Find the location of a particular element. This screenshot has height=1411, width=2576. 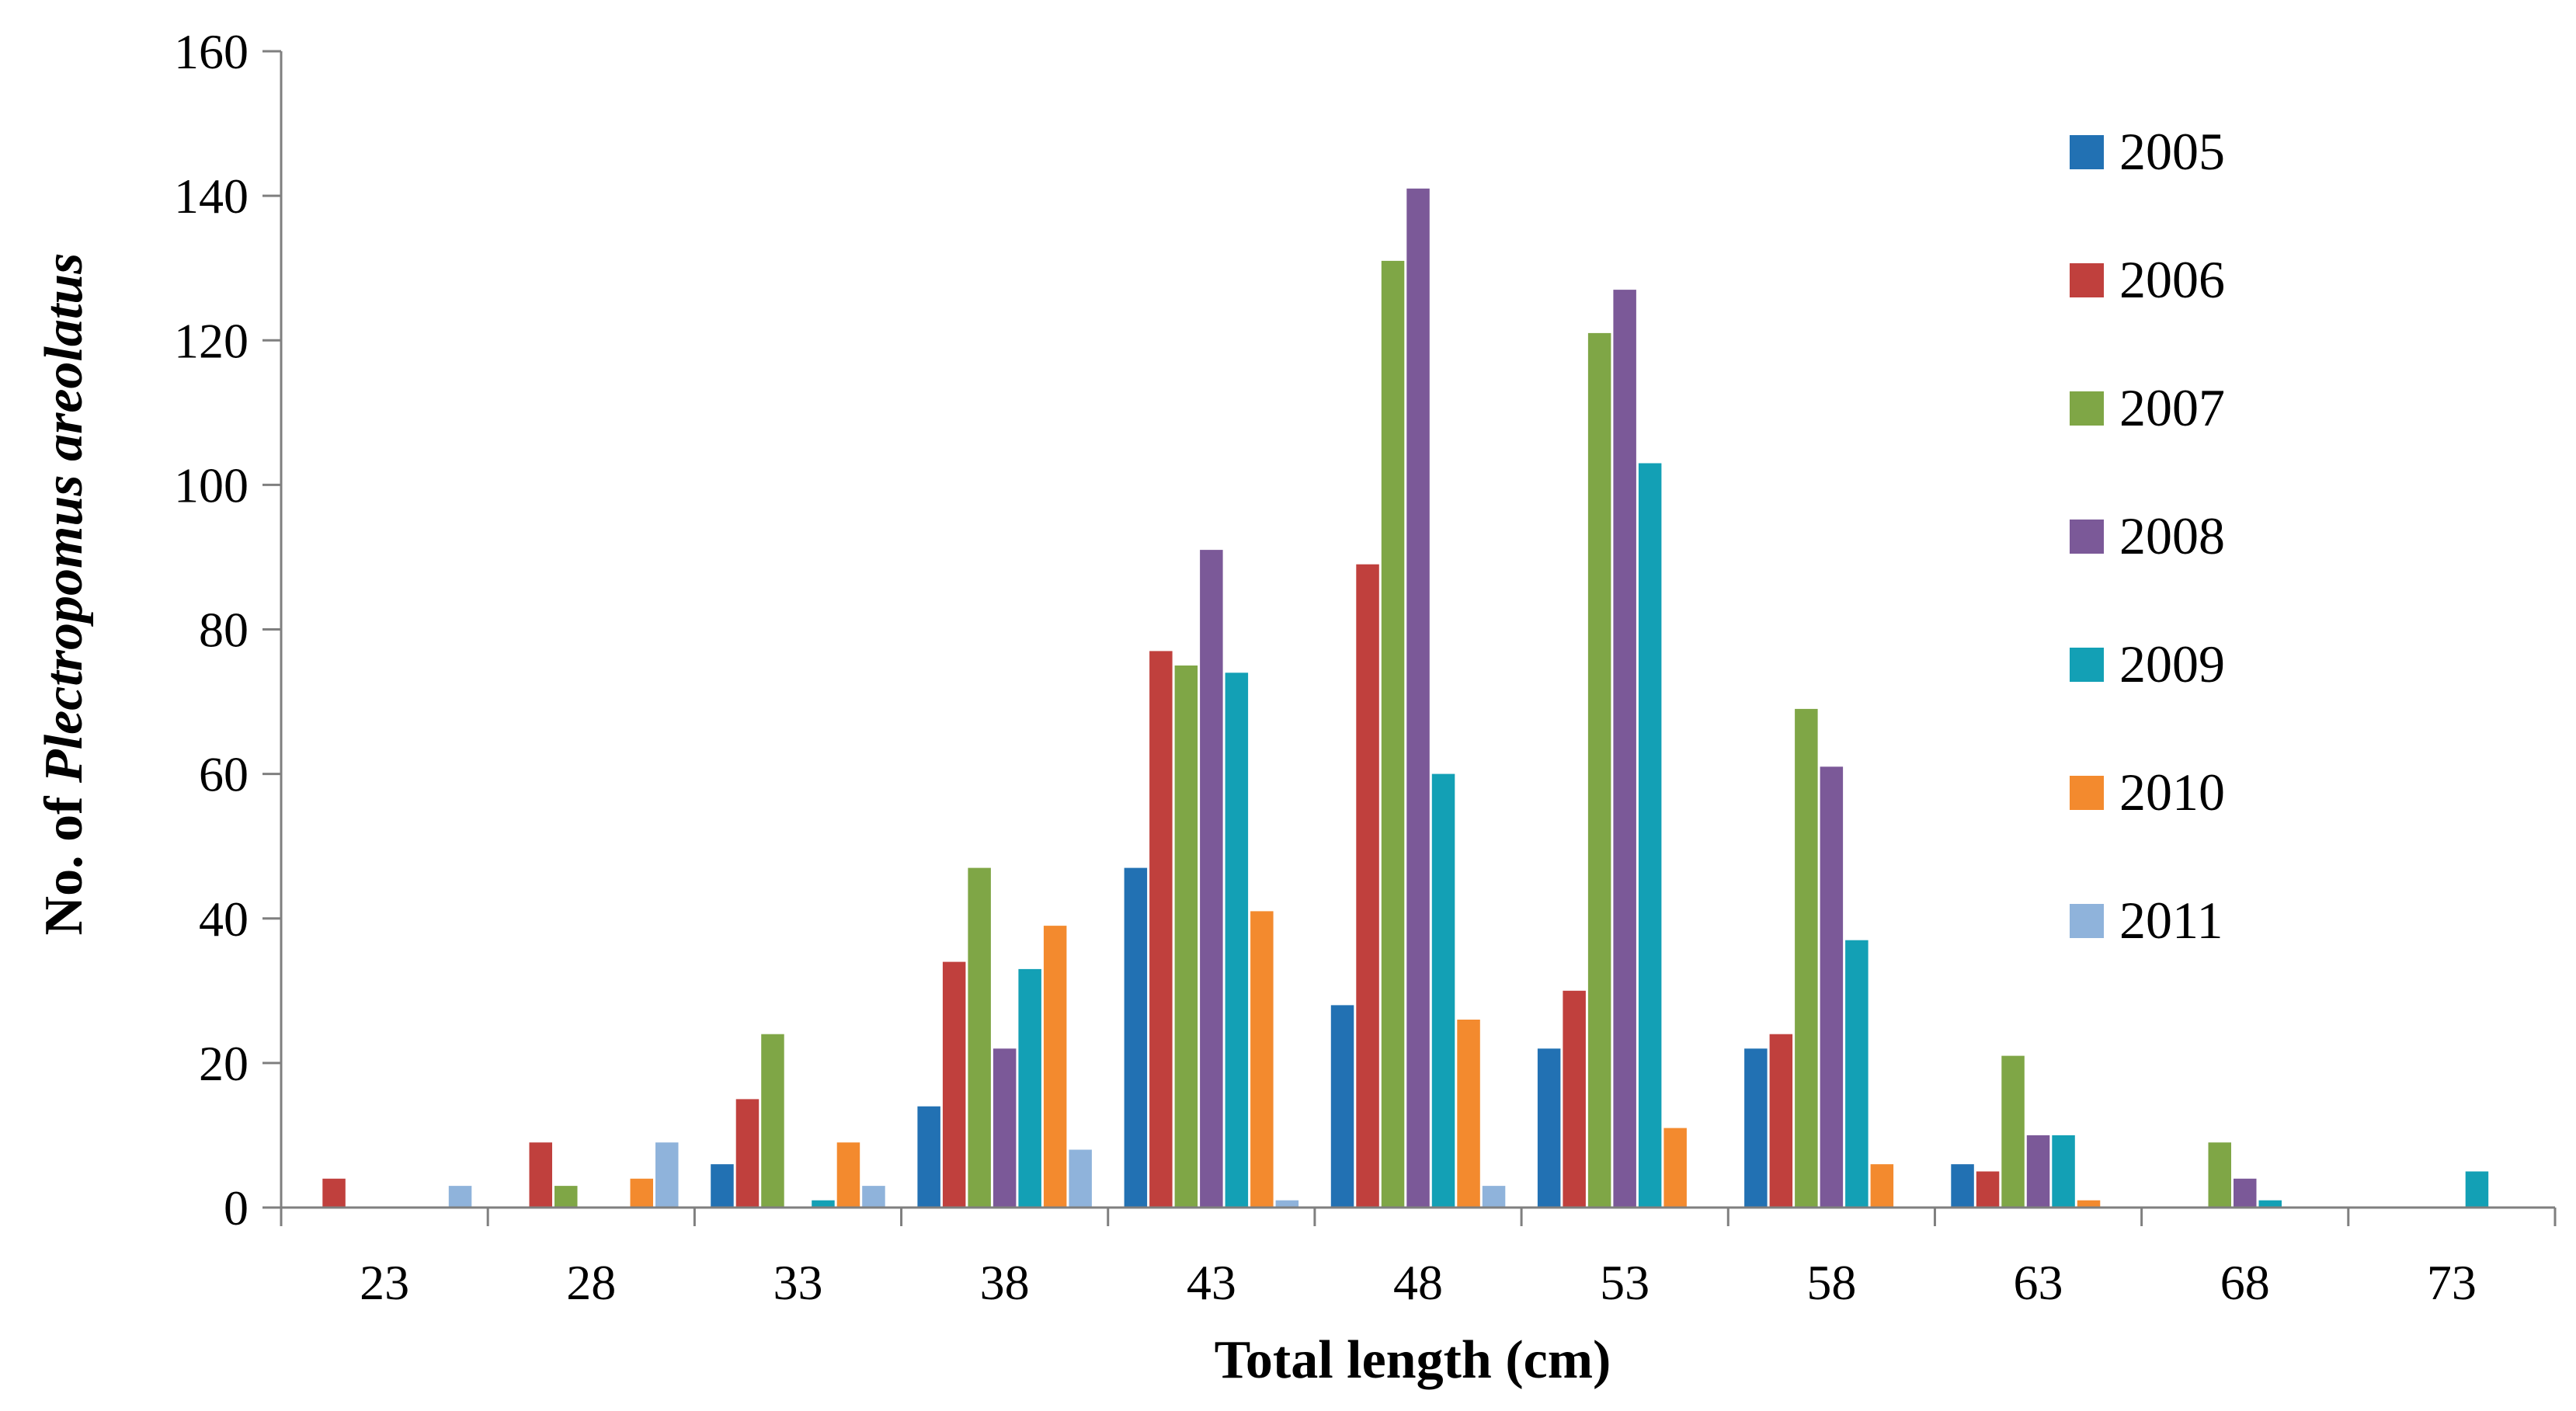

legend: 2005 2006 2007 2008 2009 2010 2011 is located at coordinates (2147, 536).